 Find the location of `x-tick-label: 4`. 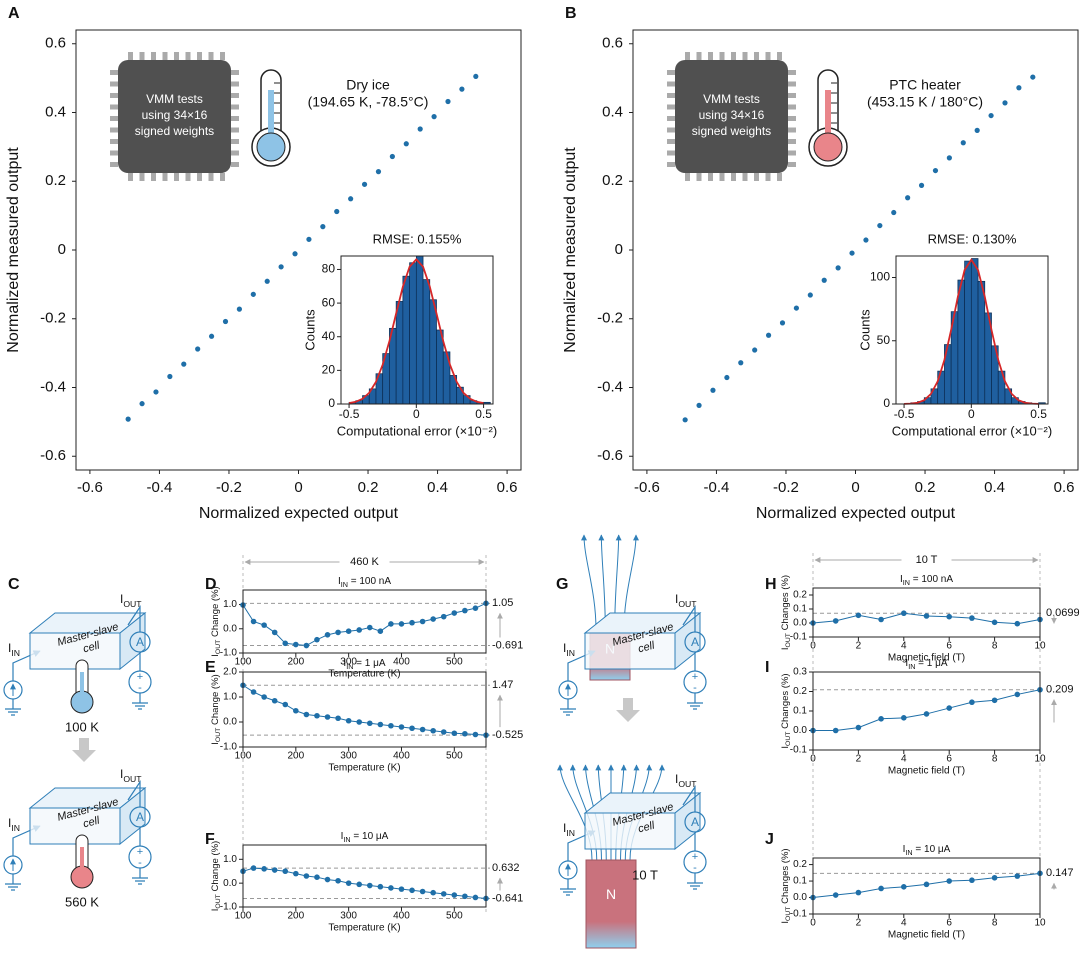

x-tick-label: 4 is located at coordinates (904, 759).